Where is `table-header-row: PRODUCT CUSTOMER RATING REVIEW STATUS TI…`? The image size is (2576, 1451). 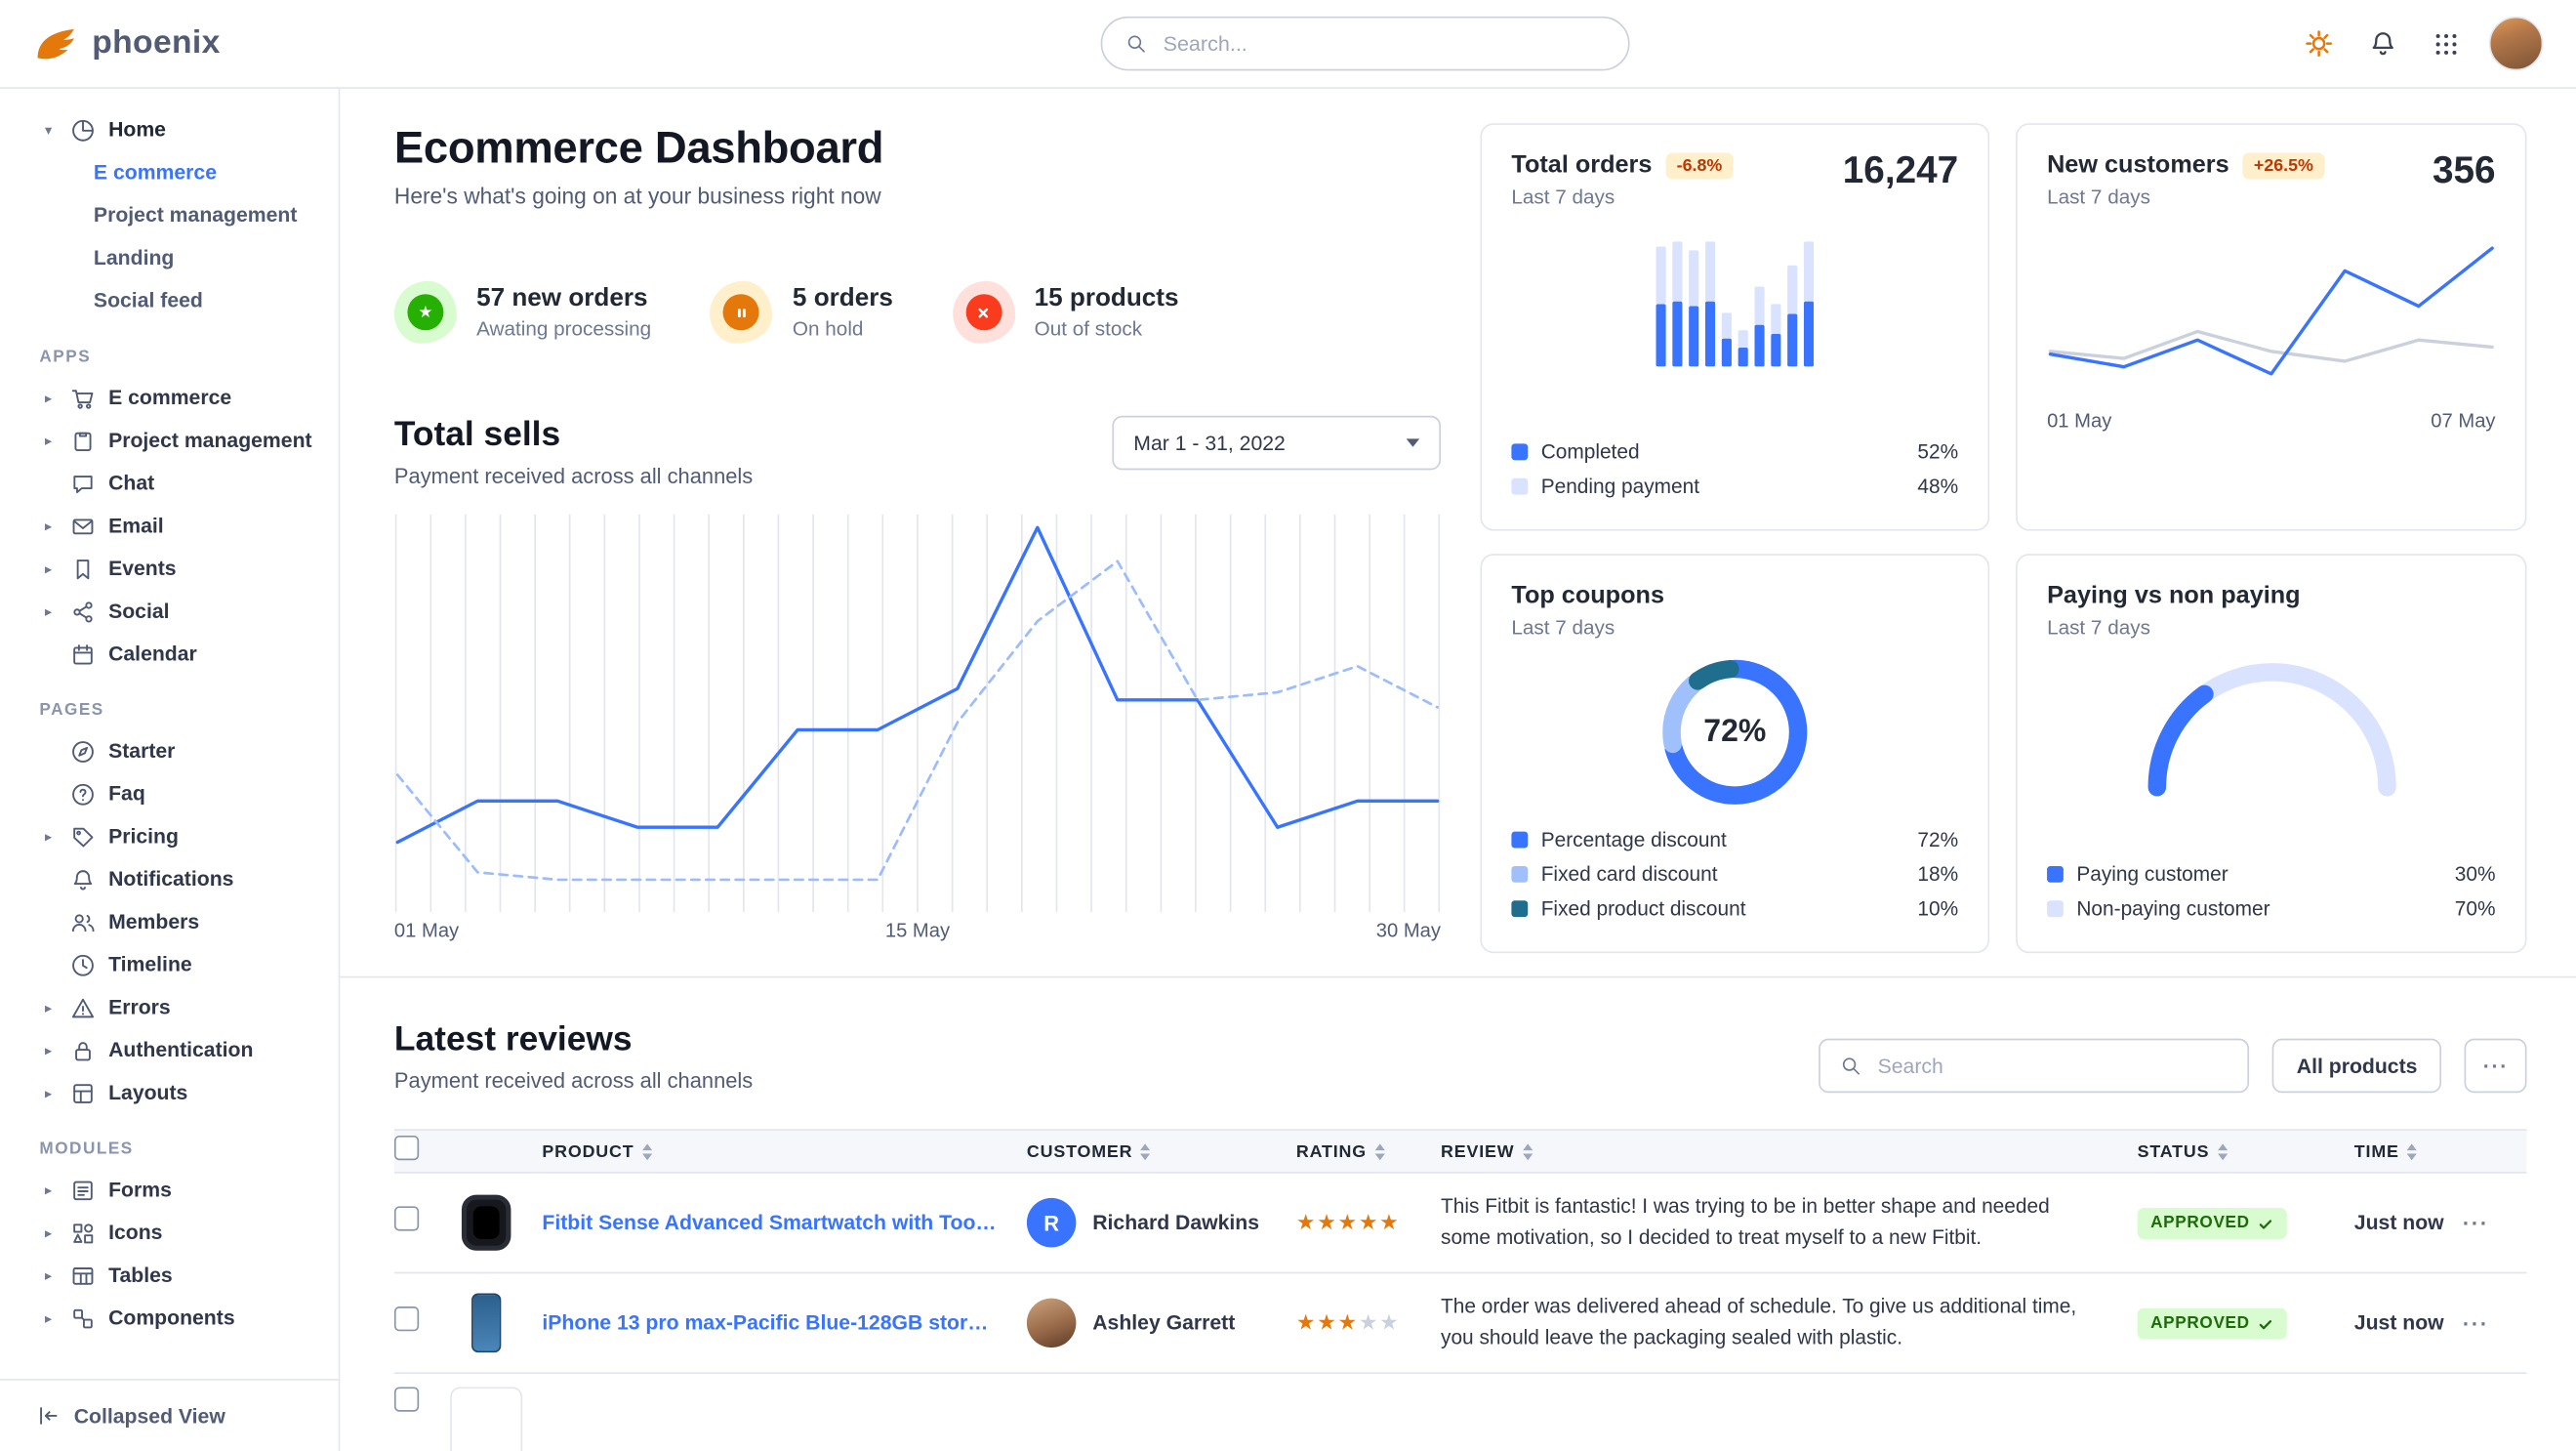 table-header-row: PRODUCT CUSTOMER RATING REVIEW STATUS TI… is located at coordinates (1460, 1151).